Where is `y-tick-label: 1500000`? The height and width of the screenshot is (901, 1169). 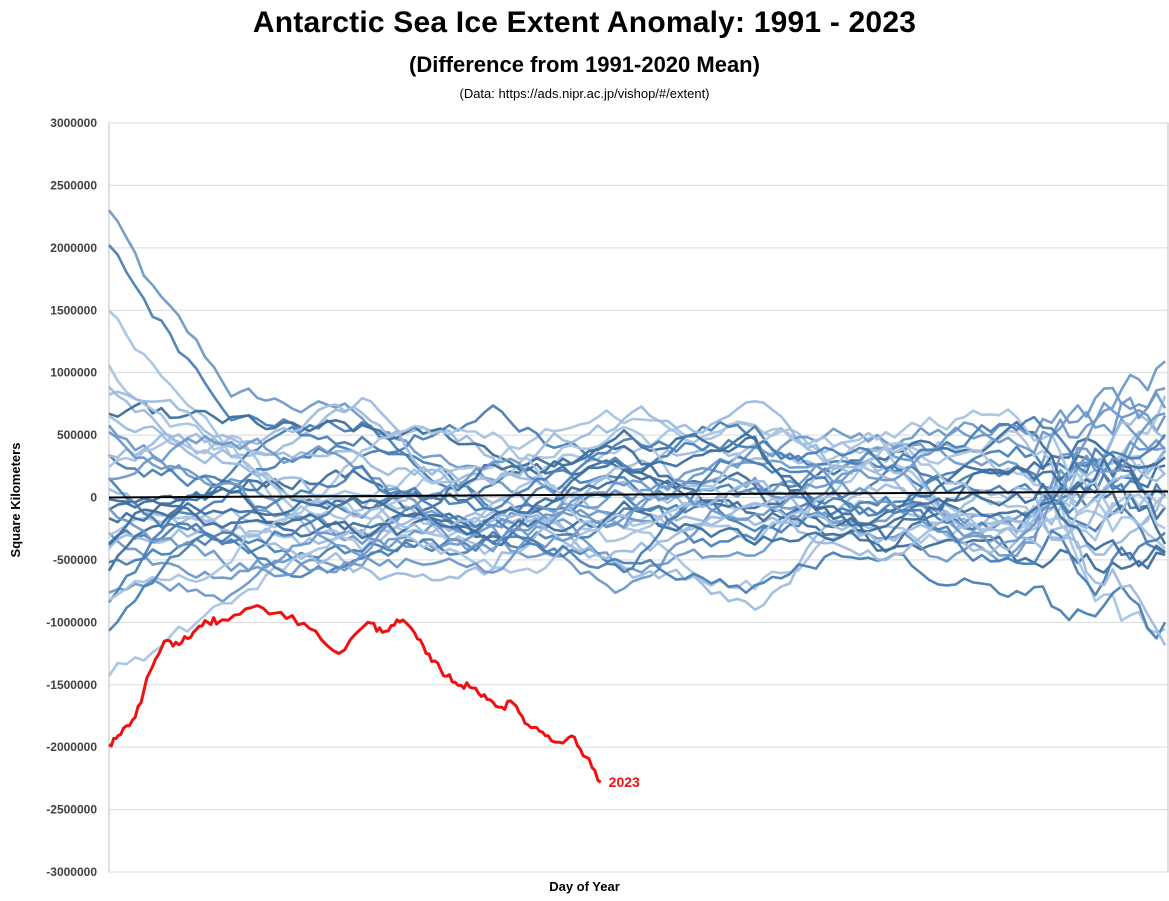
y-tick-label: 1500000 is located at coordinates (73, 310).